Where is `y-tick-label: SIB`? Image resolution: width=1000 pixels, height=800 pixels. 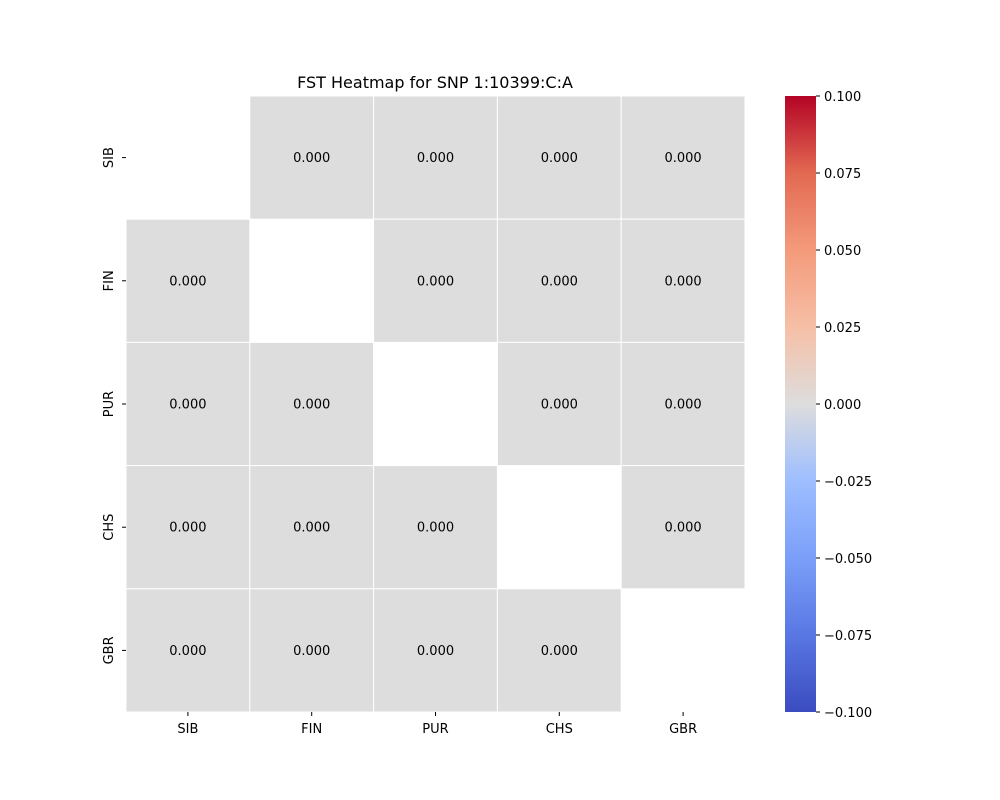 y-tick-label: SIB is located at coordinates (109, 157).